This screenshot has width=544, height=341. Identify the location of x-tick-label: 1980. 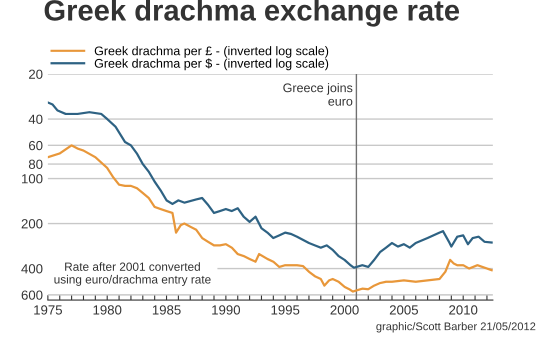
(108, 310).